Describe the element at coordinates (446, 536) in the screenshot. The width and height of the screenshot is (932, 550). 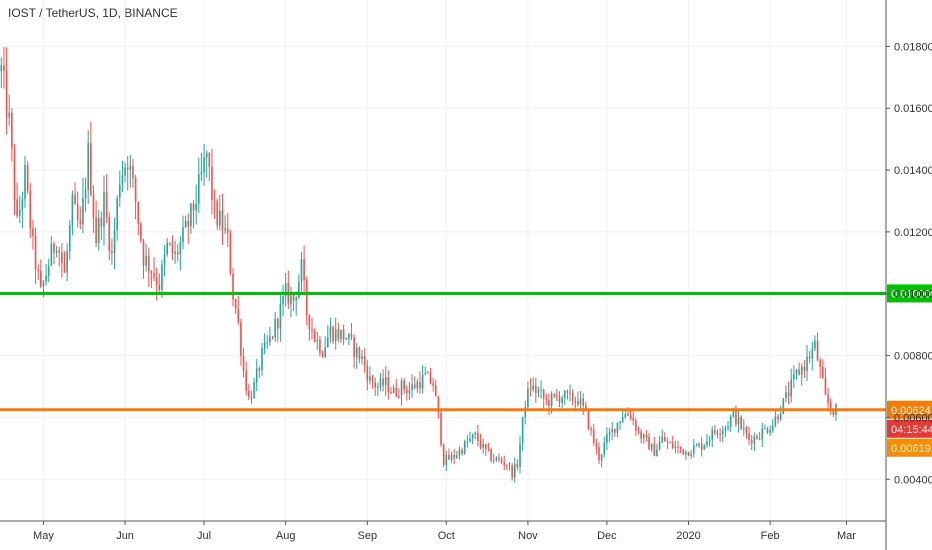
I see `x-tick-label: Oct` at that location.